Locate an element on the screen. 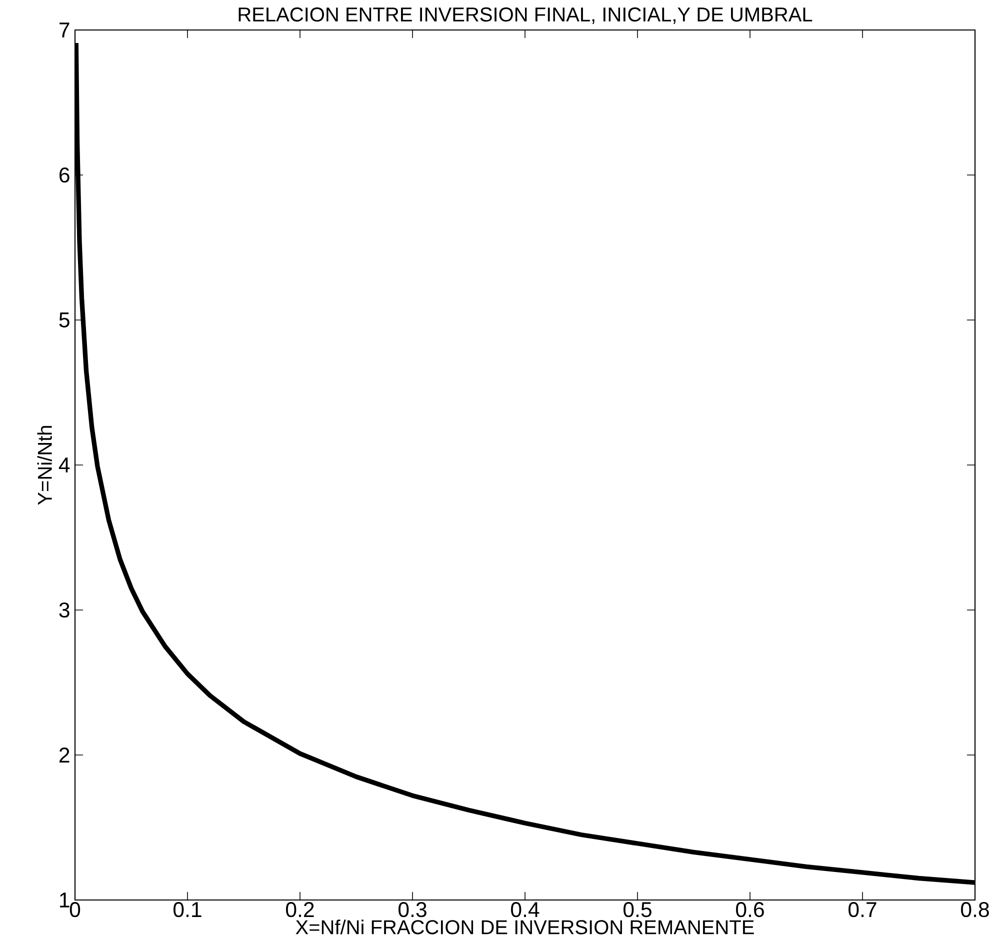 This screenshot has width=995, height=947. x-tick-label: 0 is located at coordinates (75, 910).